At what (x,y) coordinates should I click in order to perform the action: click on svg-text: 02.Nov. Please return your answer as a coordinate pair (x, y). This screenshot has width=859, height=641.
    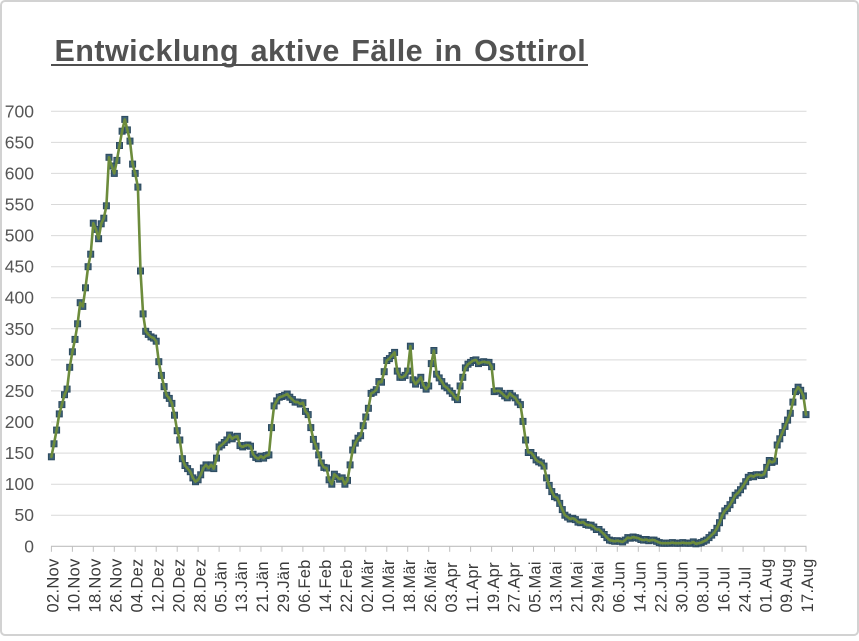
    Looking at the image, I should click on (54, 585).